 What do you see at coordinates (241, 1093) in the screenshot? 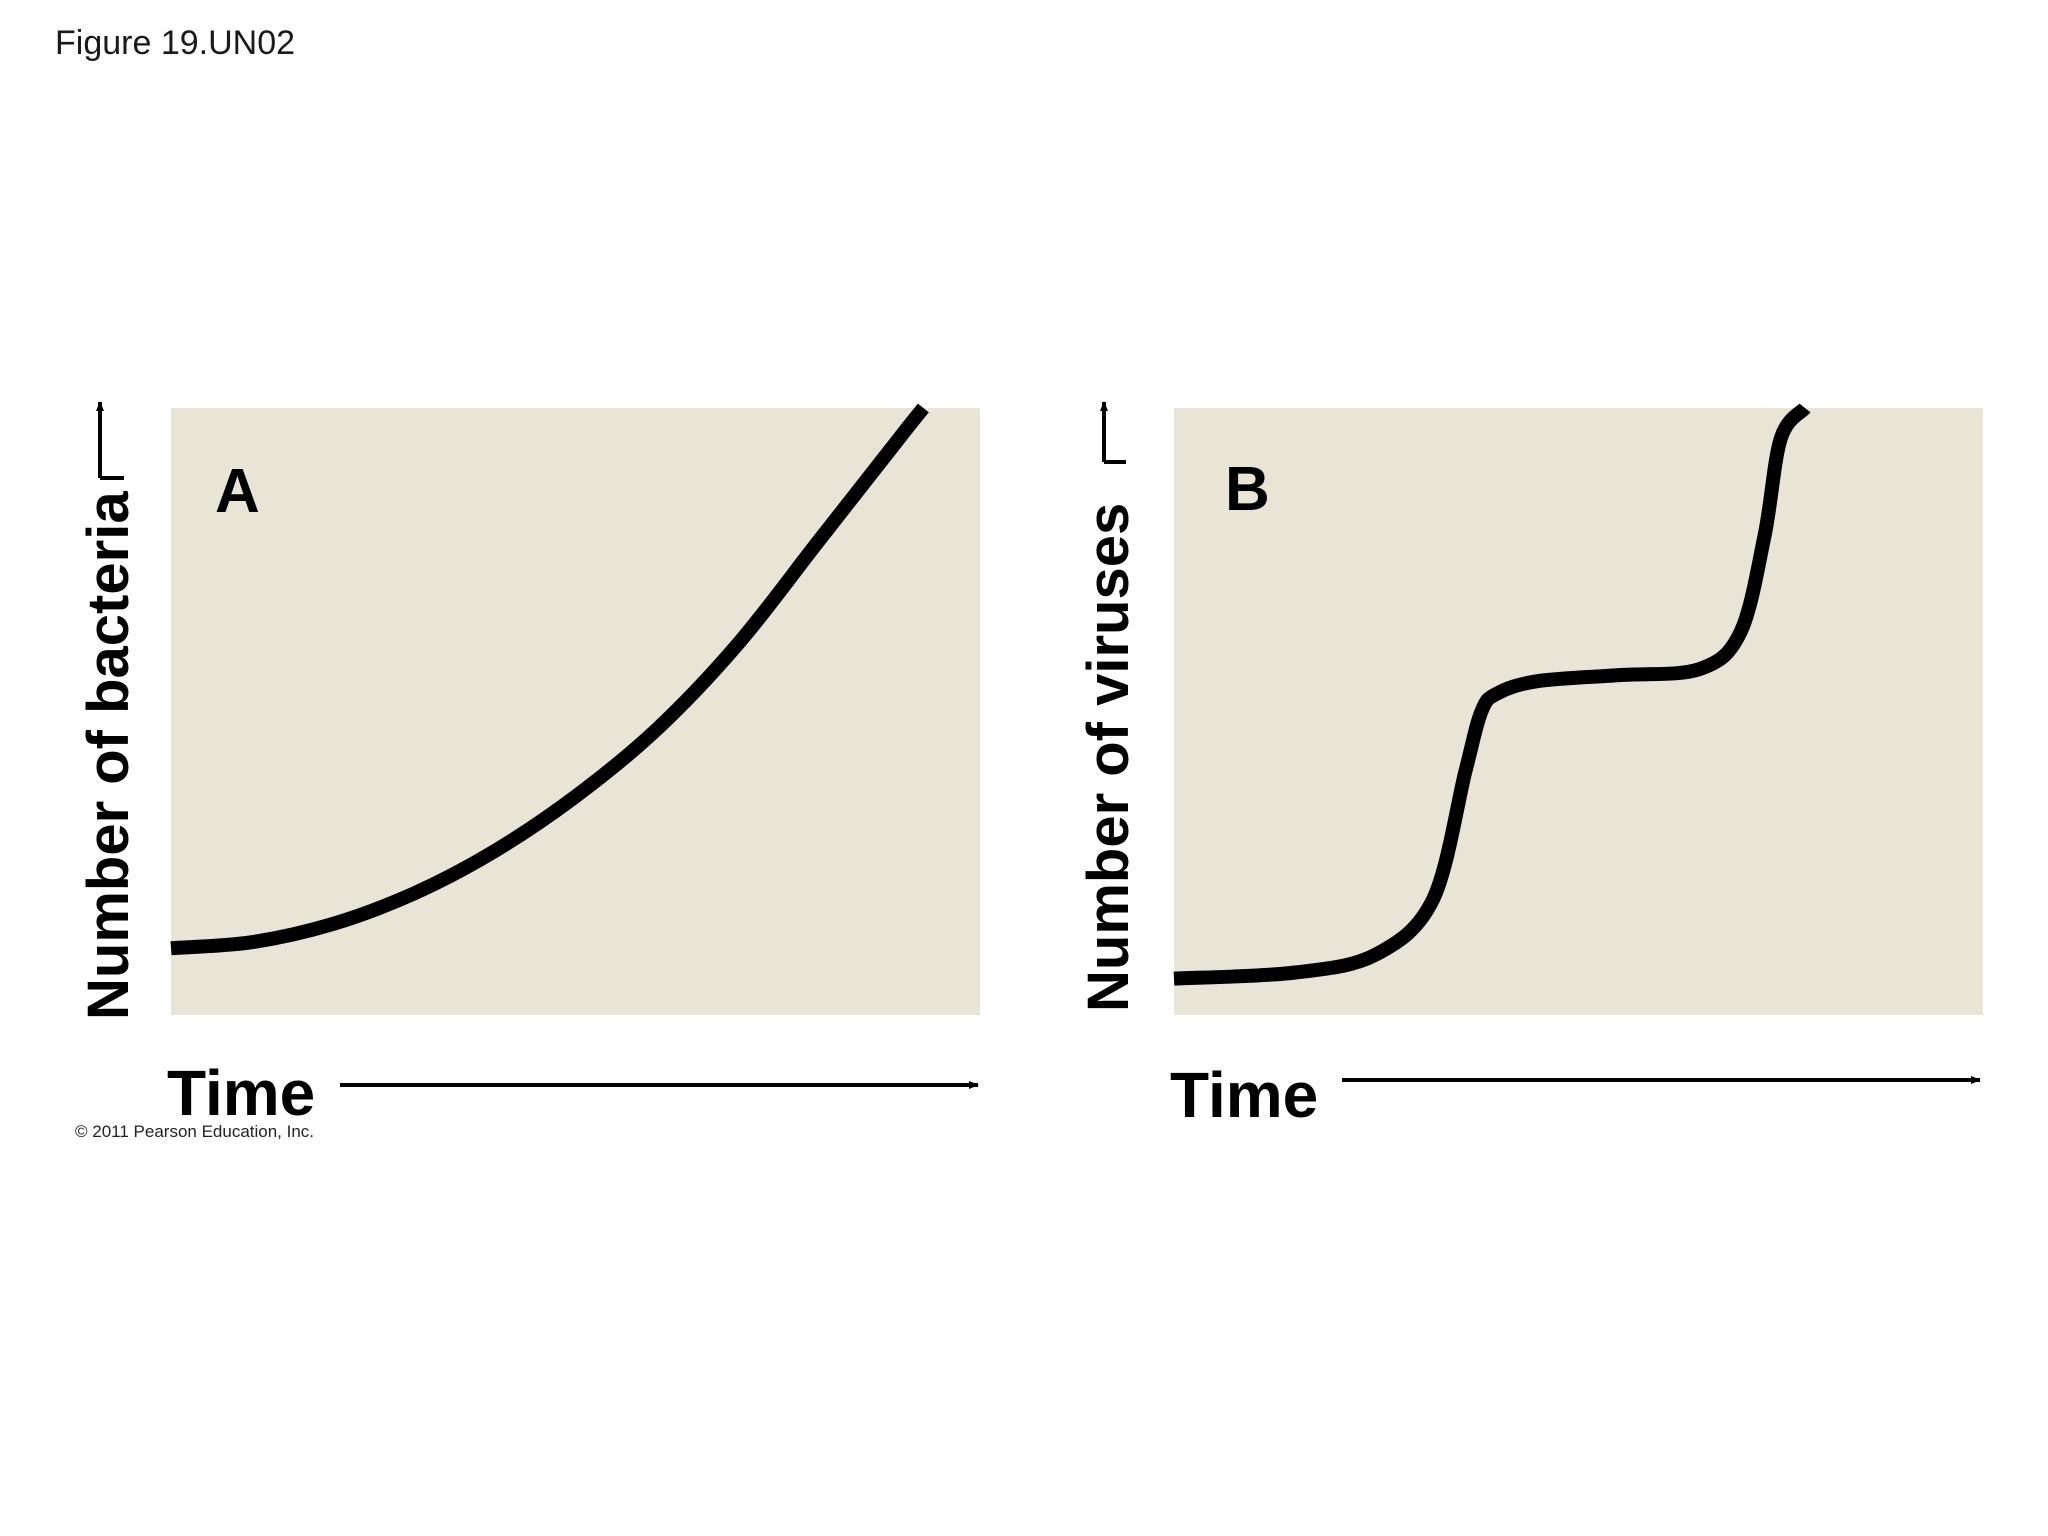
I see `panel-a-x-axis-label: Time` at bounding box center [241, 1093].